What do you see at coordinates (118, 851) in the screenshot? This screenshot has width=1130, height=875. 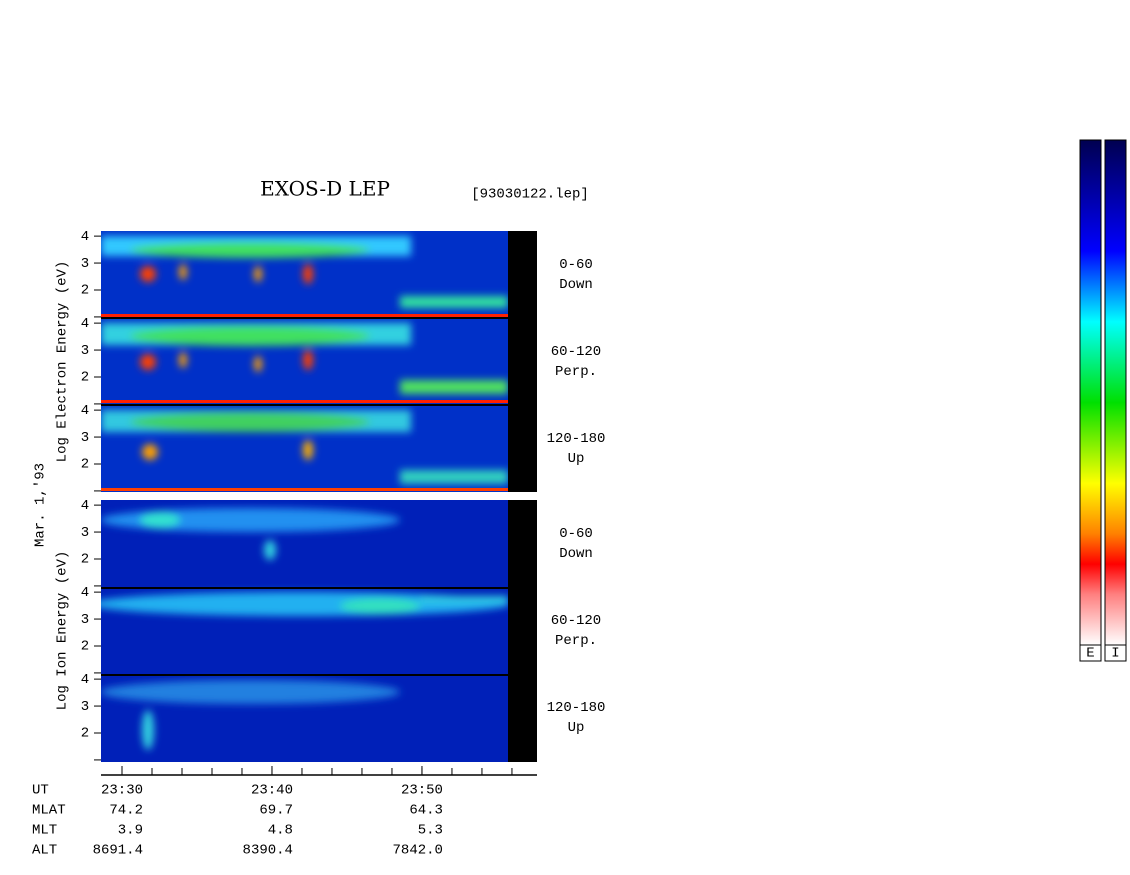 I see `ephemeris-value: 8691.4` at bounding box center [118, 851].